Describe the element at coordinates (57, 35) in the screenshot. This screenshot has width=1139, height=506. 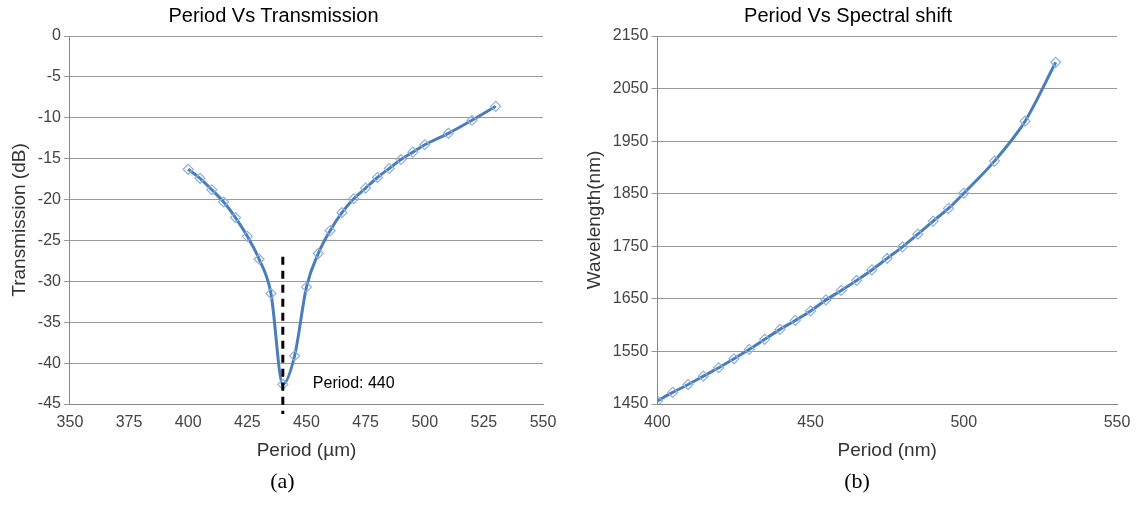
I see `y-tick-label: 0` at that location.